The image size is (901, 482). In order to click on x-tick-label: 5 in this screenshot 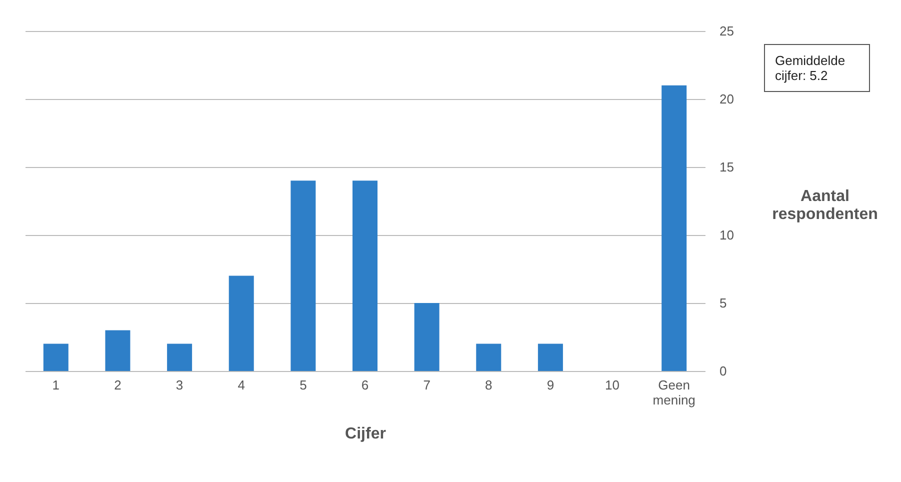, I will do `click(303, 385)`.